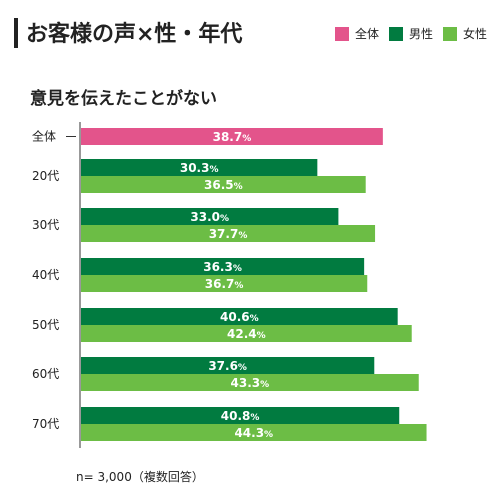  I want to click on legend-item-total: 全体, so click(356, 33).